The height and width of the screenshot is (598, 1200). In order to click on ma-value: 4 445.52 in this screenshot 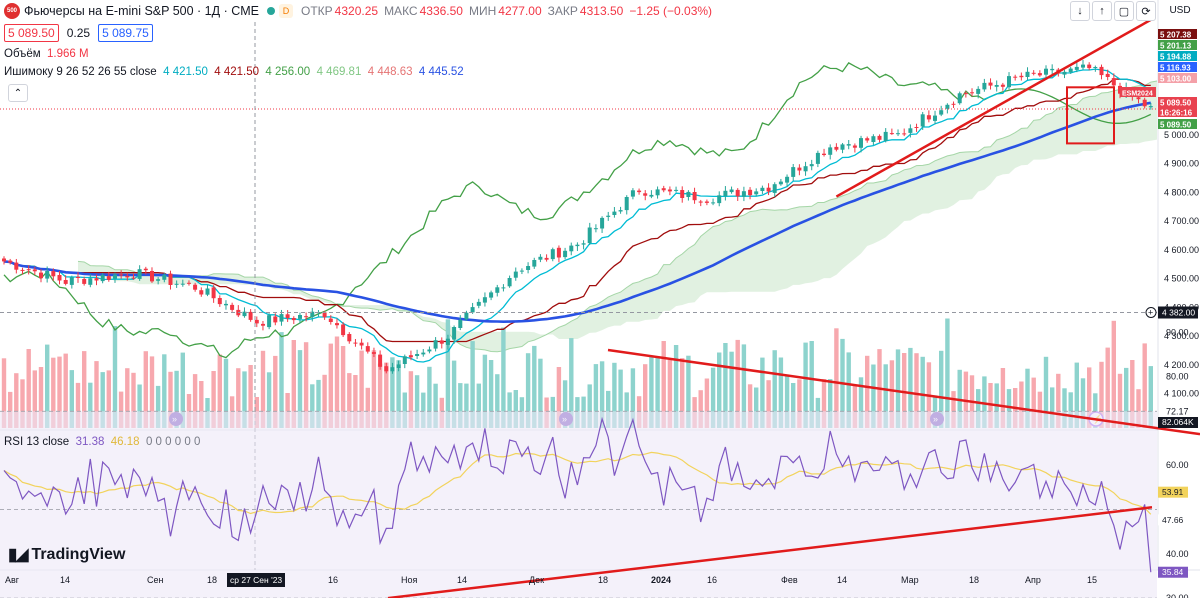, I will do `click(441, 72)`.